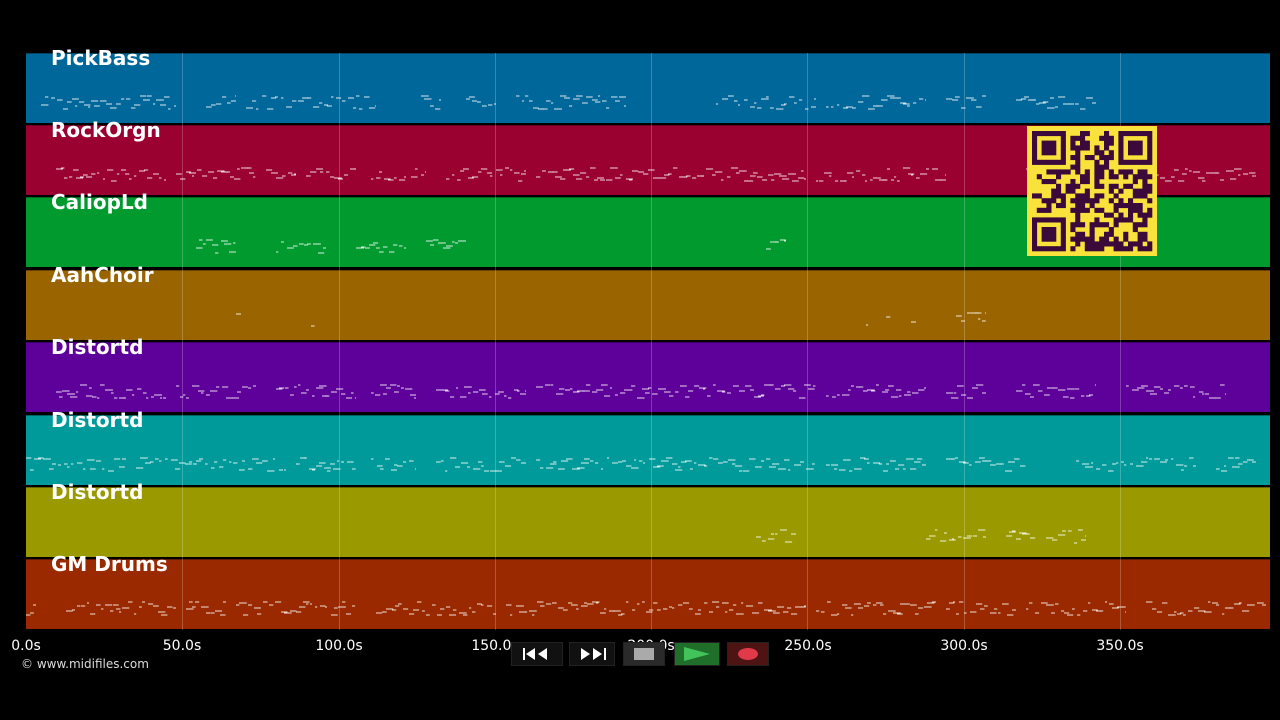 This screenshot has height=720, width=1280. I want to click on stop-button, so click(644, 654).